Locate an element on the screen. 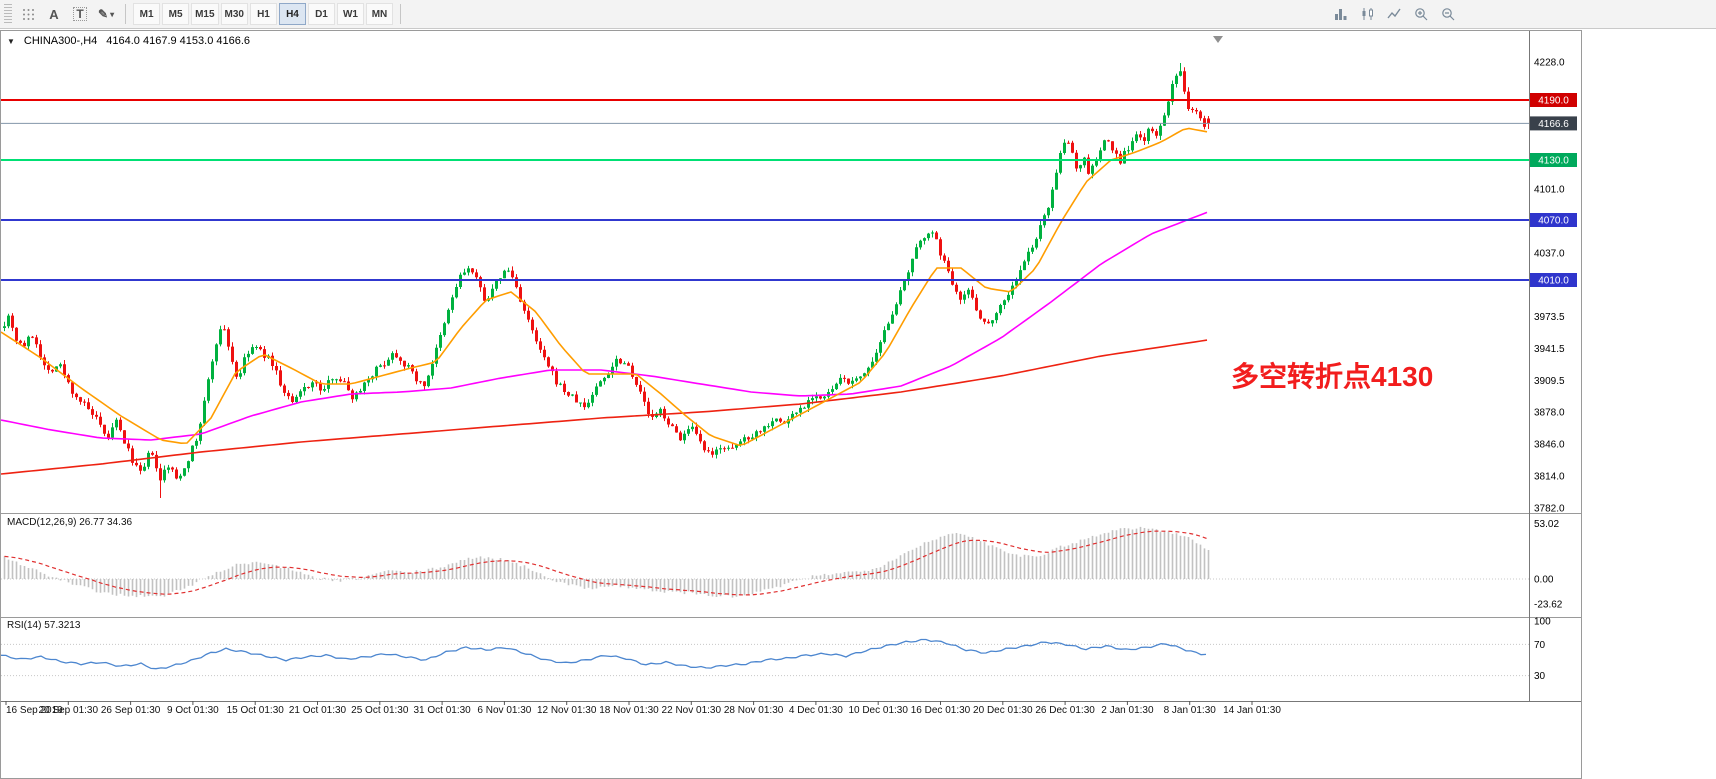  ohlc-values: 4164.0 4167.9 4153.0 4166.6 is located at coordinates (178, 41).